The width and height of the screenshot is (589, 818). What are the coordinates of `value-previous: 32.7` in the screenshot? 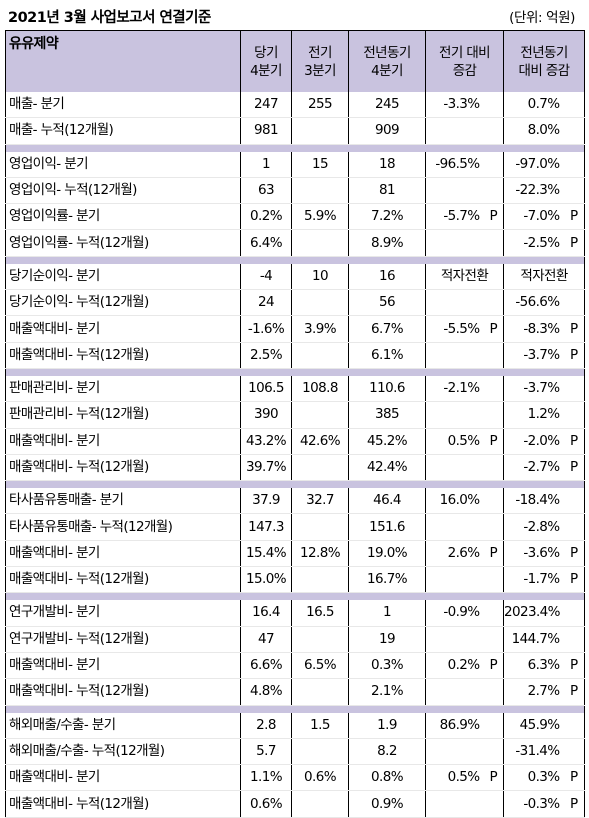 It's located at (320, 501).